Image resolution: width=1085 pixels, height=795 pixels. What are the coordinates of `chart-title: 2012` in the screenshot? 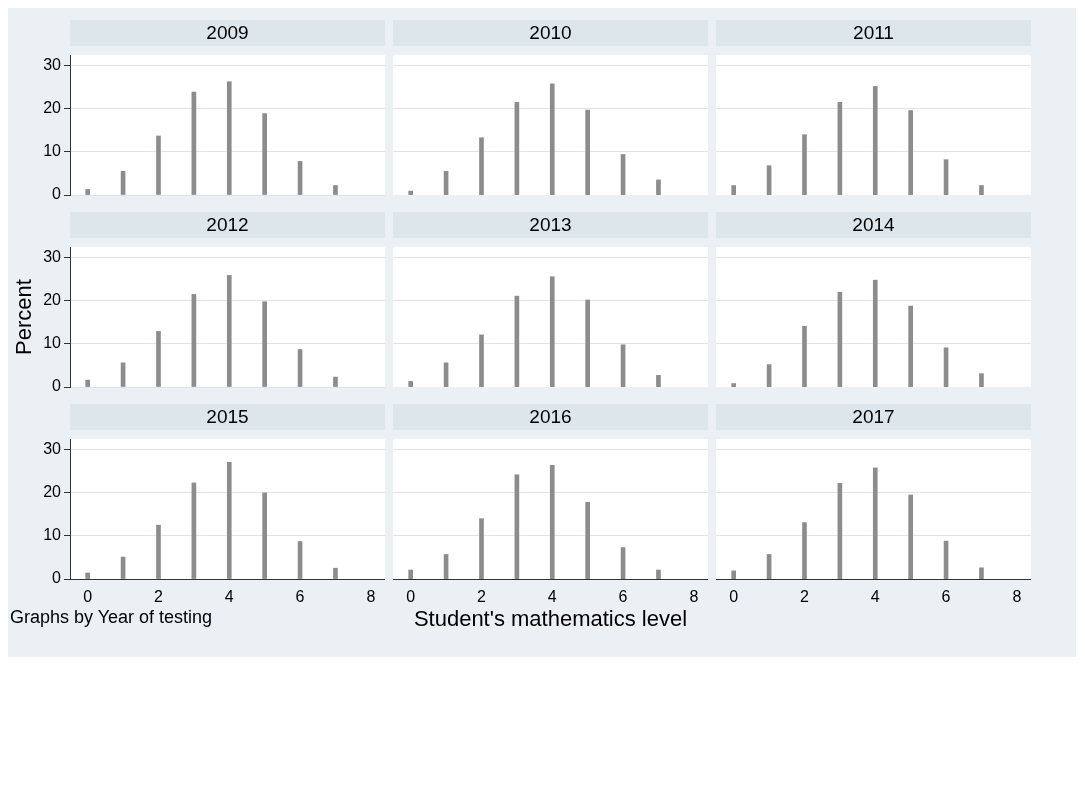 It's located at (227, 225).